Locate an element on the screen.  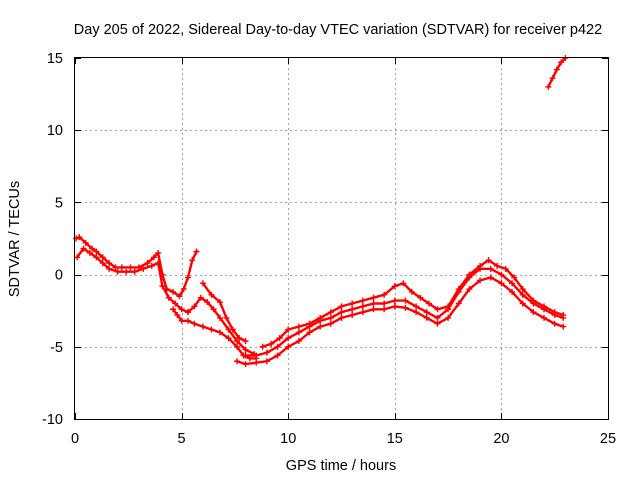
x-tick-label: 15 is located at coordinates (395, 439).